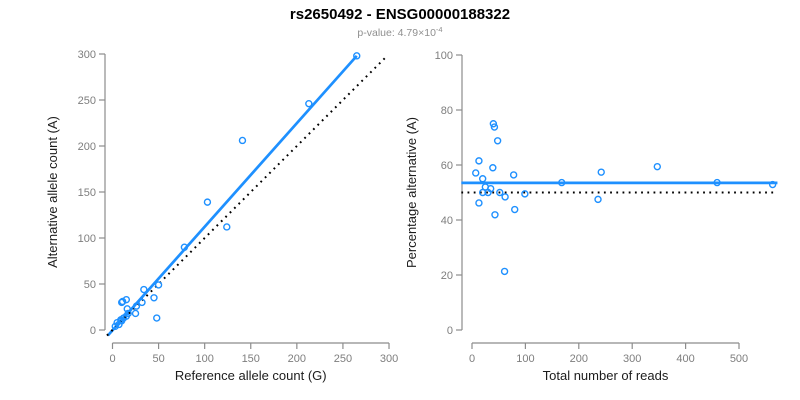 This screenshot has width=800, height=400. What do you see at coordinates (427, 33) in the screenshot?
I see `pvalue-times-base: ×10` at bounding box center [427, 33].